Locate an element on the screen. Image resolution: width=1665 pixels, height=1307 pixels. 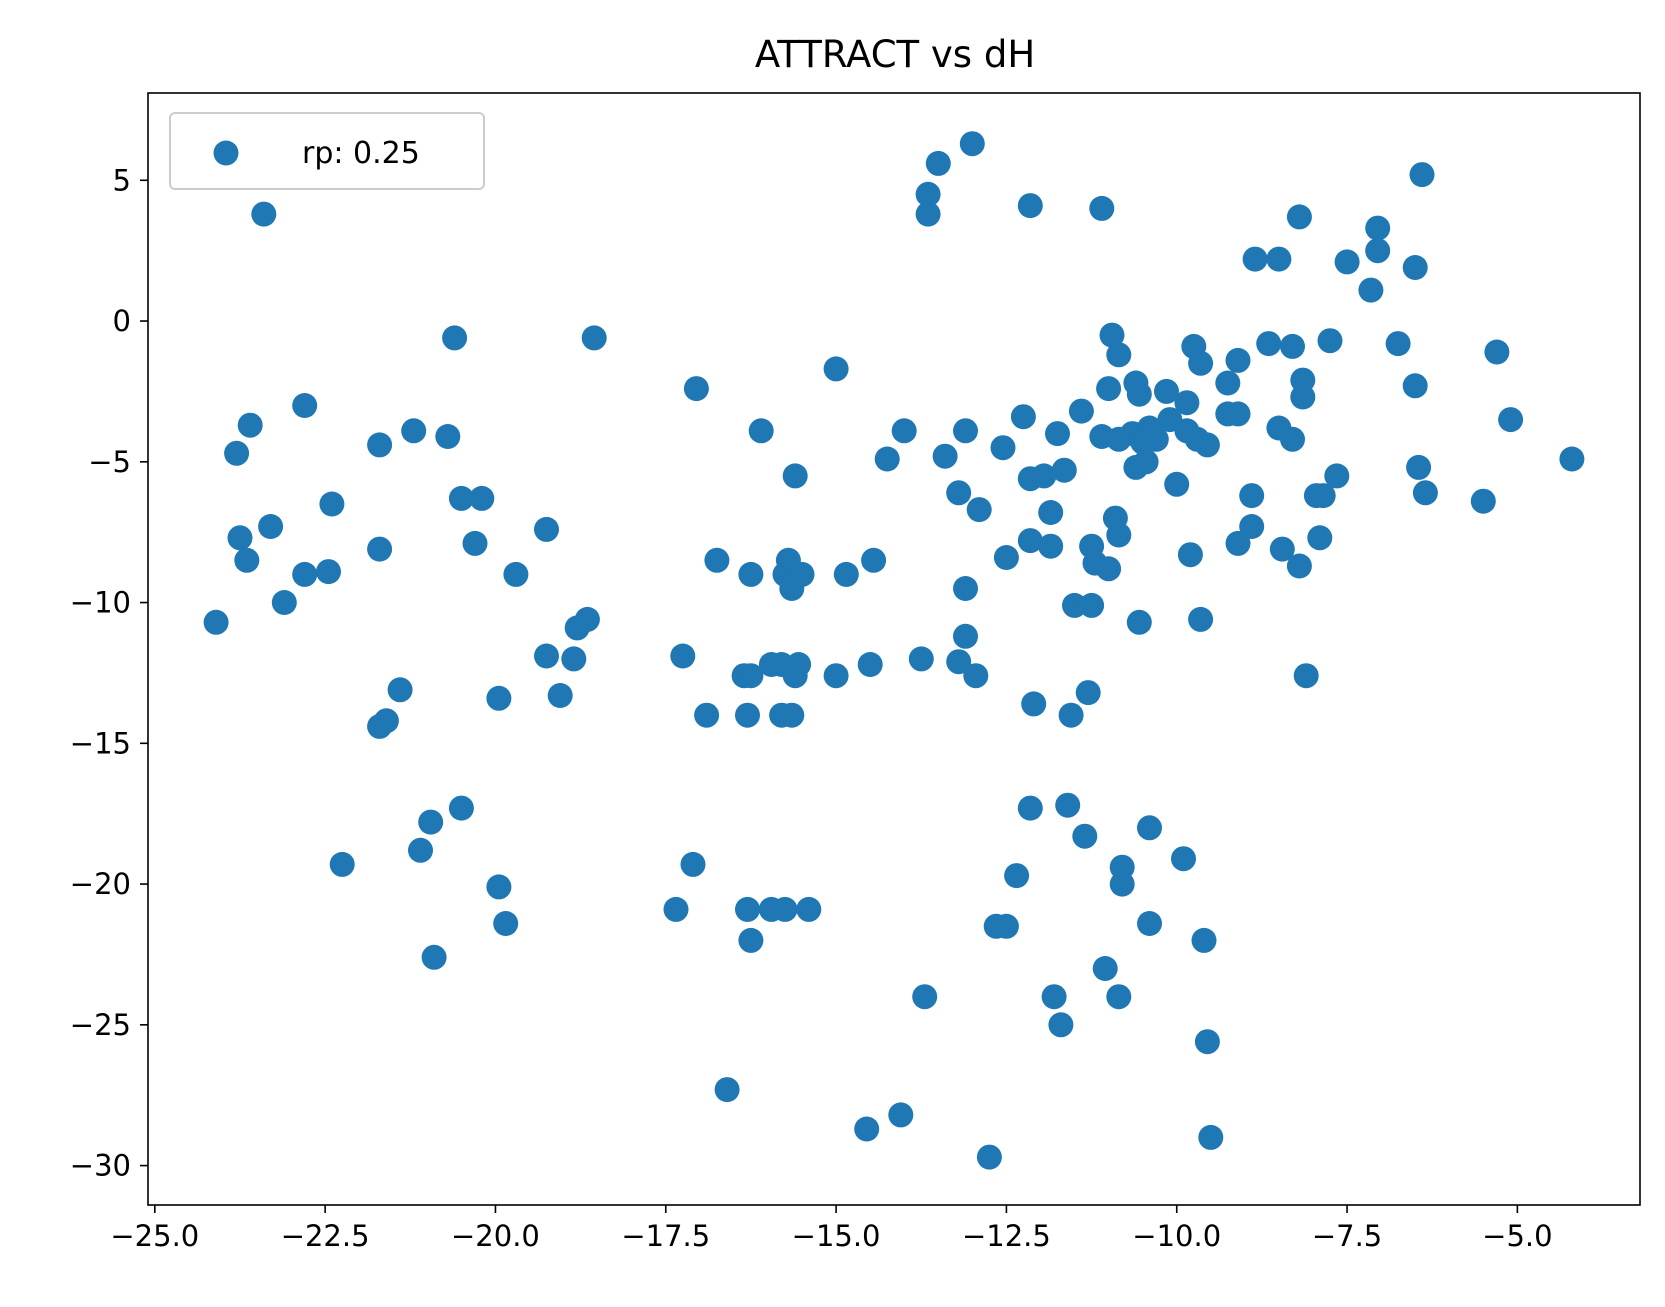
y-tick-label: 0 is located at coordinates (122, 321).